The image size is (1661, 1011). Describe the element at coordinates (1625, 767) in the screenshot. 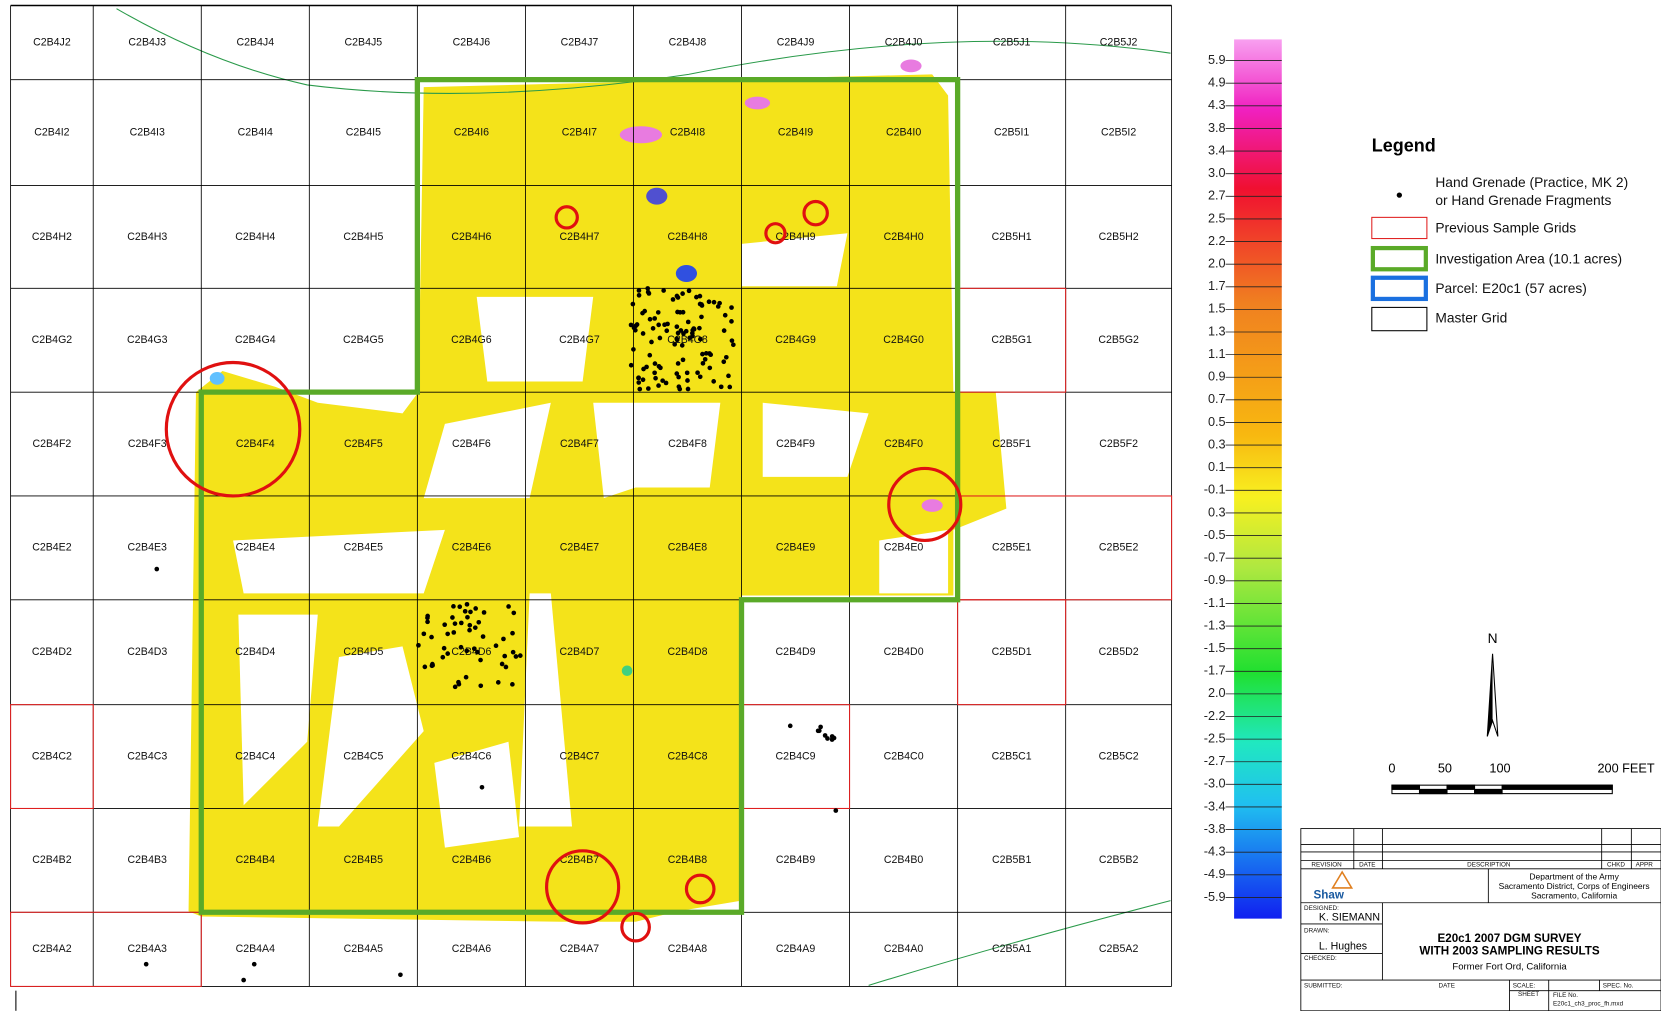

I see `scale-label: 200 FEET` at that location.